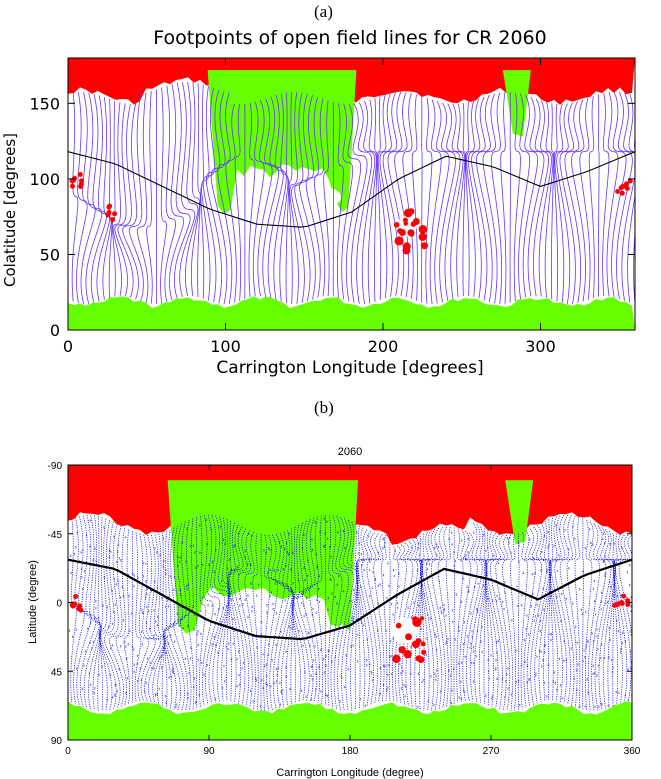 The image size is (661, 779). I want to click on lobe-gap, so click(327, 197).